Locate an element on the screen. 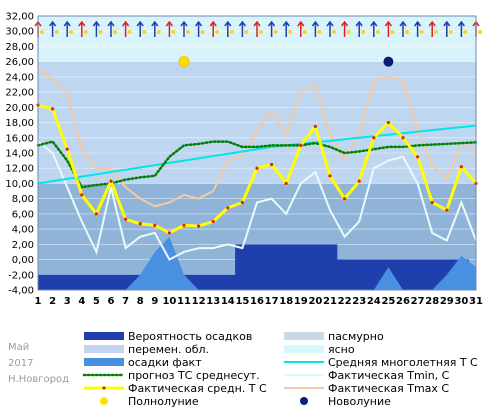 The image size is (486, 414). y-tick-label: 0,00 is located at coordinates (23, 260).